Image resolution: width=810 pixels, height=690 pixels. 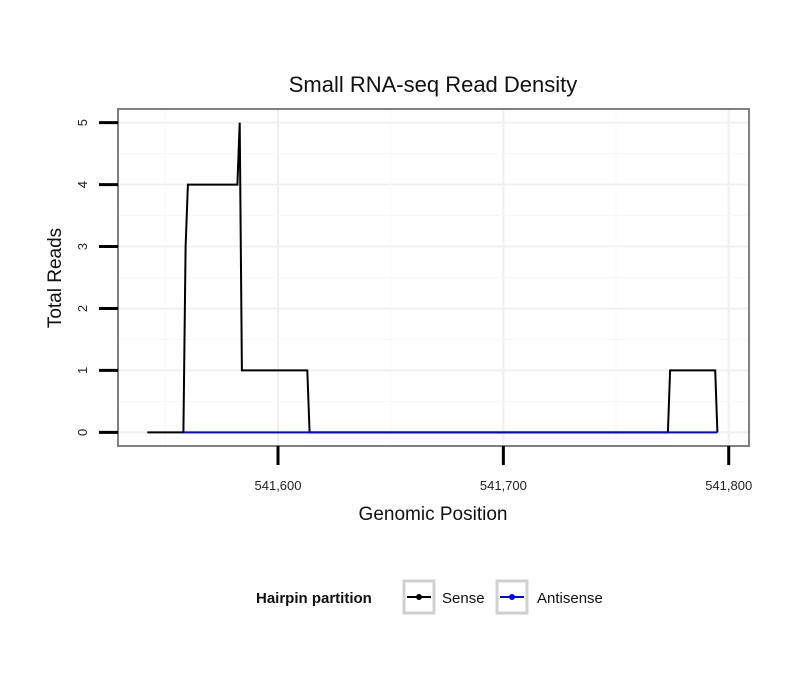 What do you see at coordinates (82, 246) in the screenshot?
I see `y-tick-label-3: 3` at bounding box center [82, 246].